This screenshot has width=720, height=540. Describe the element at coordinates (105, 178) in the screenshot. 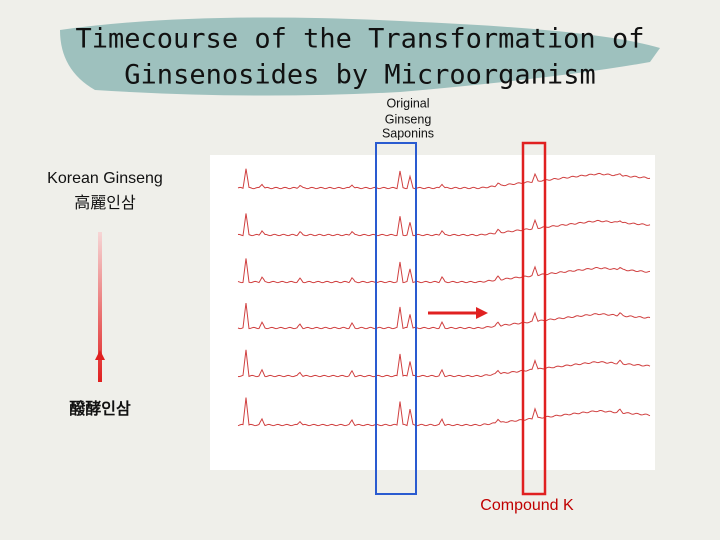

I see `korean-ginseng-label: Korean Ginseng` at that location.